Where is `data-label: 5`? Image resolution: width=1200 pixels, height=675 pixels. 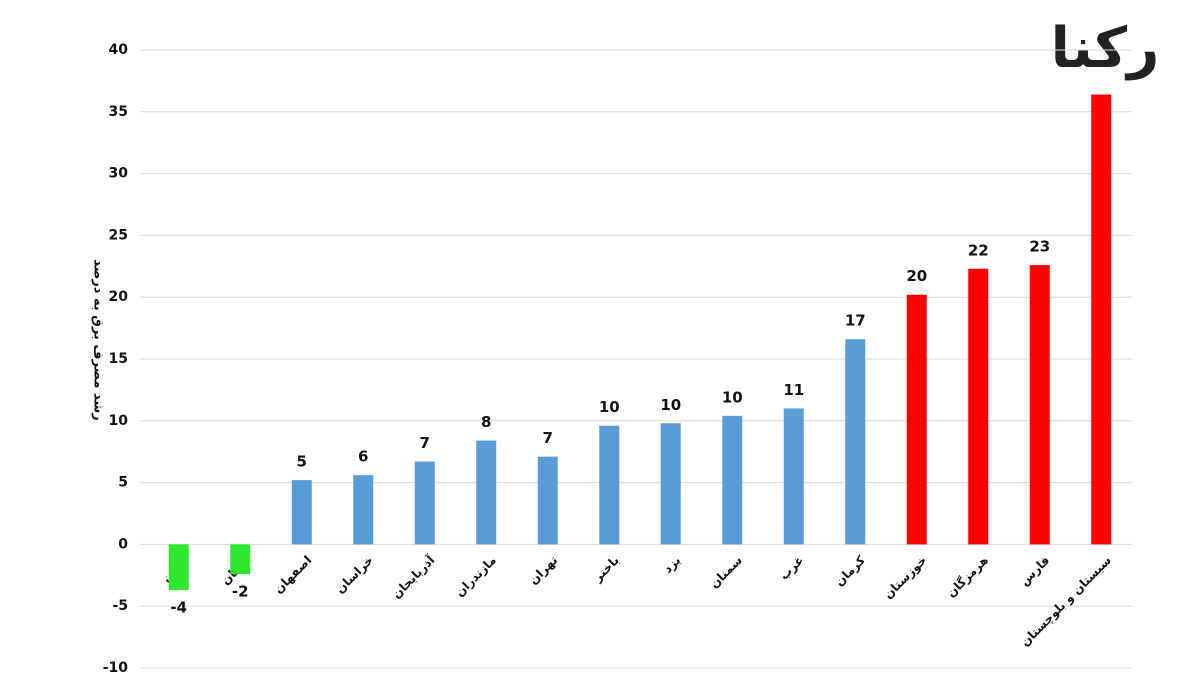
data-label: 5 is located at coordinates (302, 462).